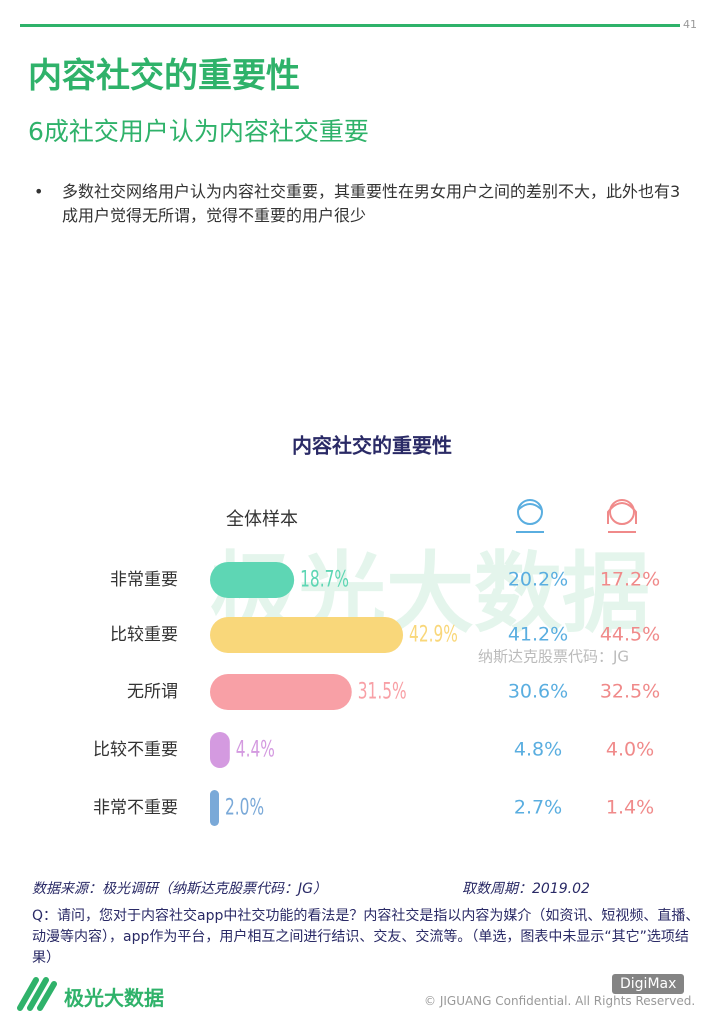  I want to click on category-label: 比较不重要, so click(135, 750).